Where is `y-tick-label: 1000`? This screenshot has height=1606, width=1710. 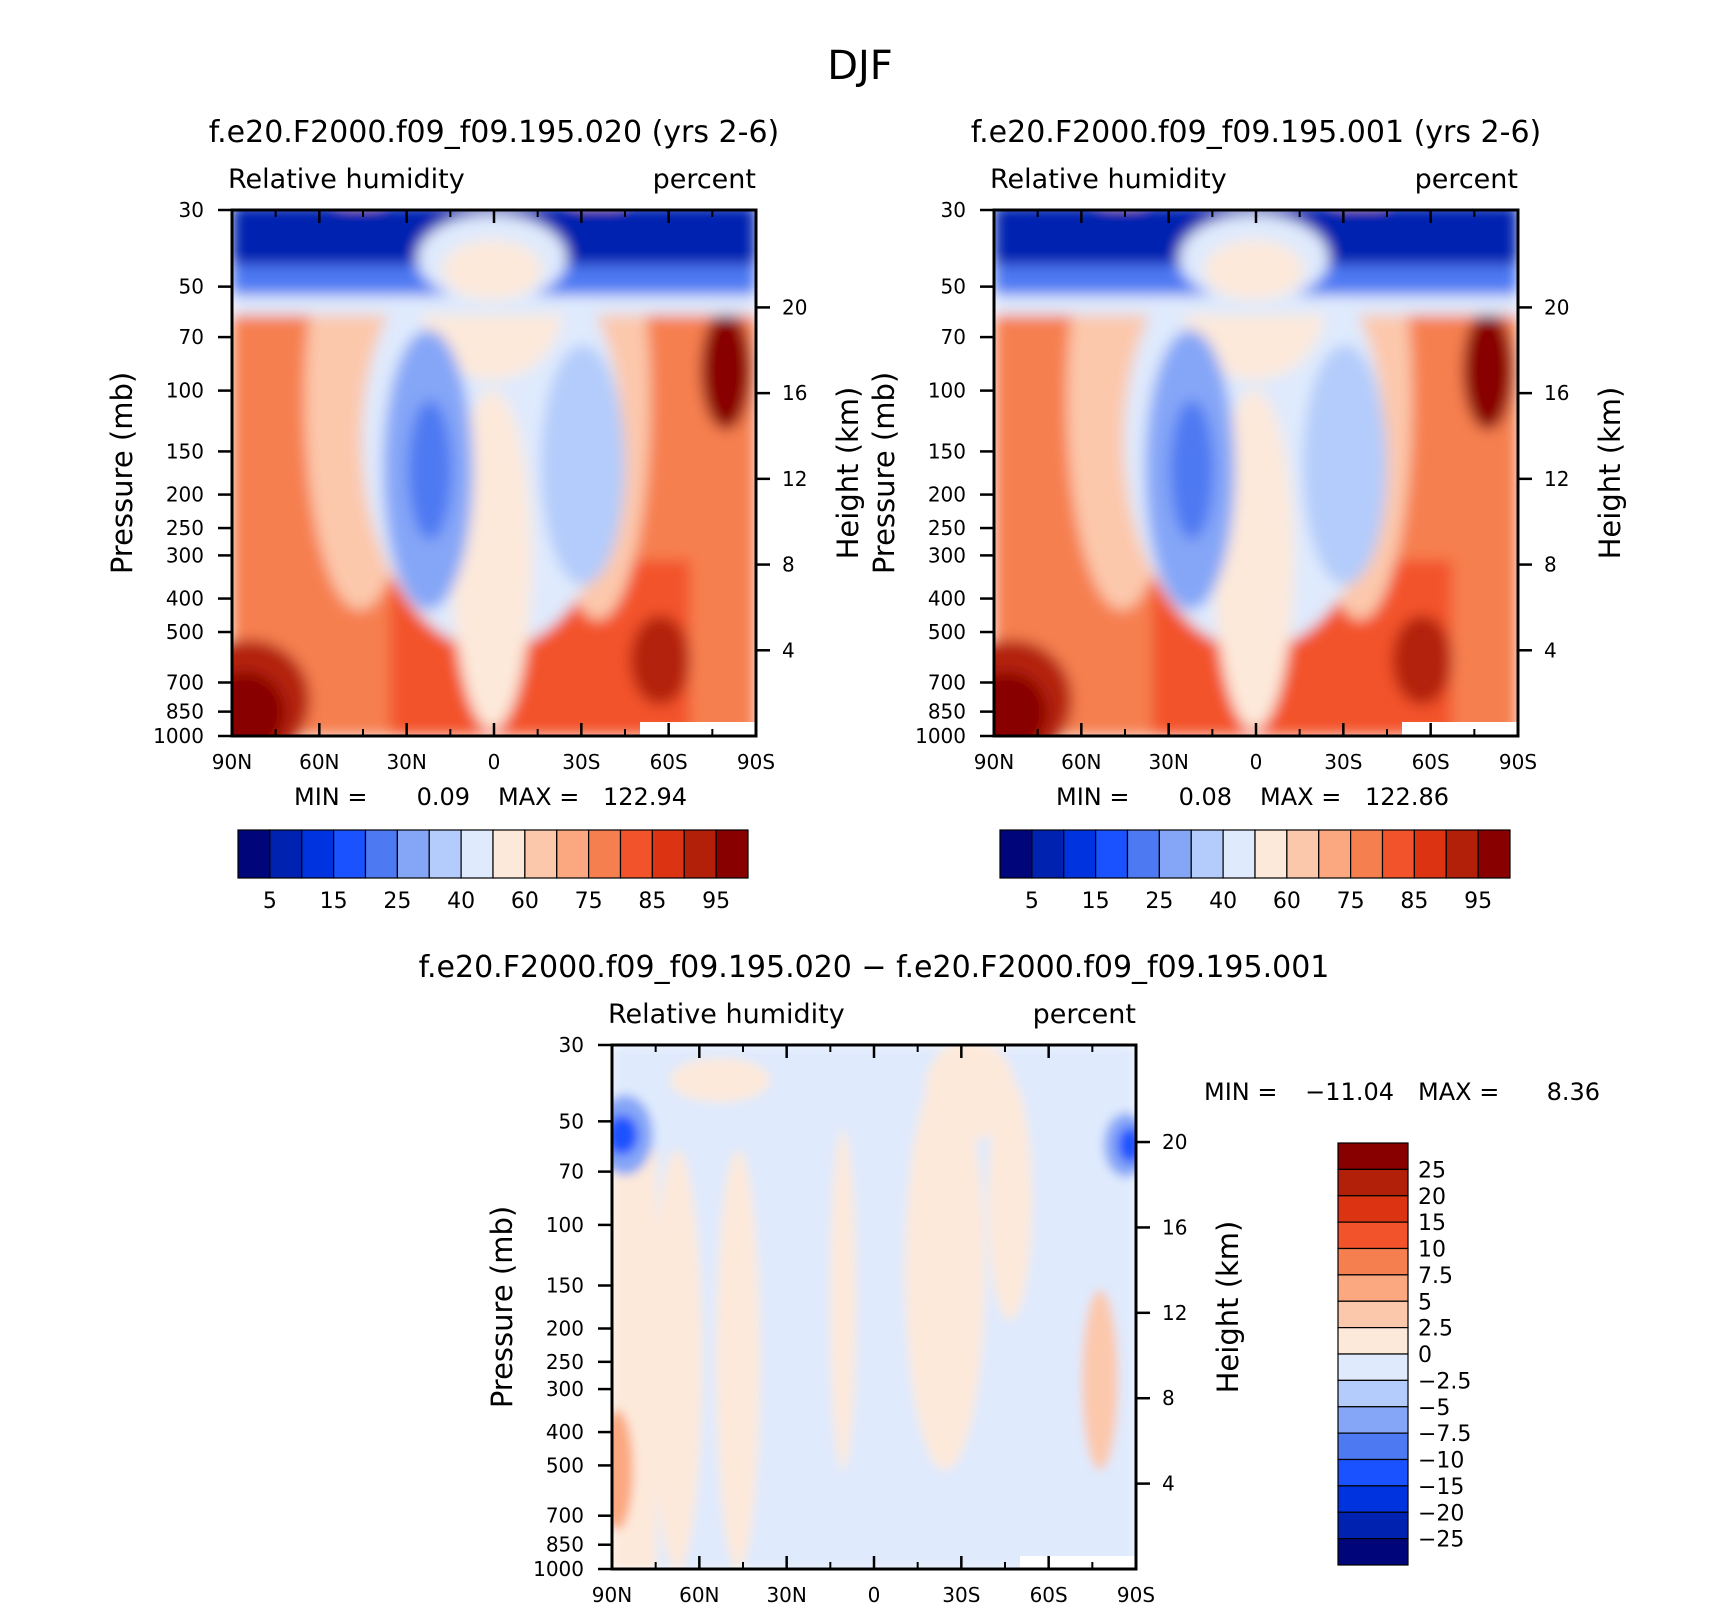
y-tick-label: 1000 is located at coordinates (558, 1569).